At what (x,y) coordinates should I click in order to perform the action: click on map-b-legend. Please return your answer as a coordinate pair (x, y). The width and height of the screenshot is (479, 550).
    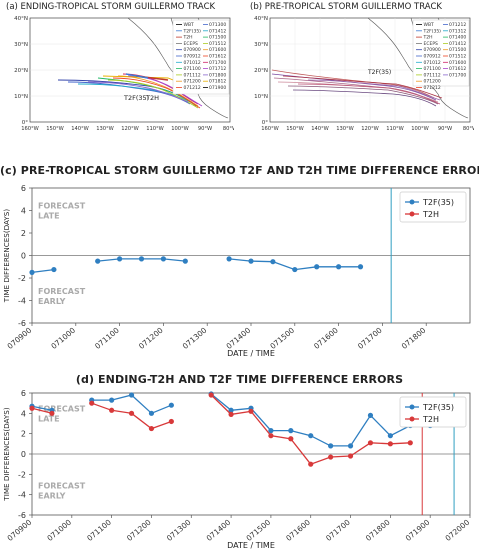
    Looking at the image, I should click on (441, 53).